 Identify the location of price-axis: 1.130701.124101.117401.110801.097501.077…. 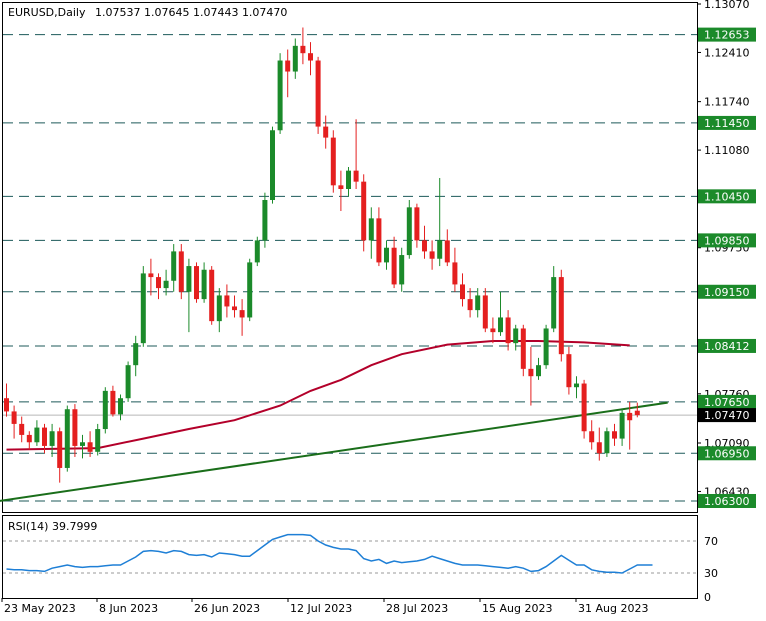
(723, 249).